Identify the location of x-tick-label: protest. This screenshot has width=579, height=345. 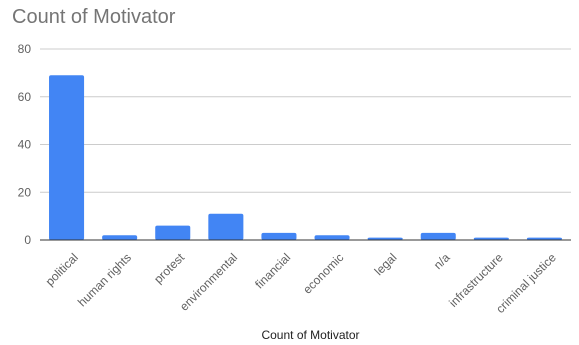
(169, 268).